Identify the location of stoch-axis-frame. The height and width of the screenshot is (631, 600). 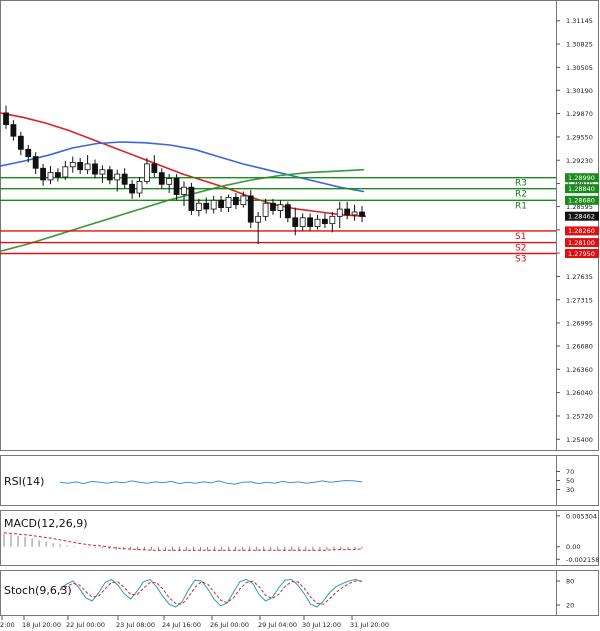
(577, 593).